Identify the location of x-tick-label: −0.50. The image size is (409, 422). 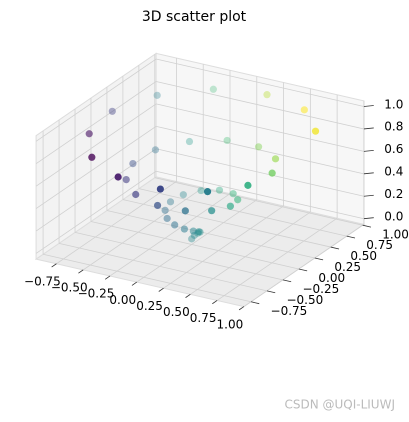
(69, 288).